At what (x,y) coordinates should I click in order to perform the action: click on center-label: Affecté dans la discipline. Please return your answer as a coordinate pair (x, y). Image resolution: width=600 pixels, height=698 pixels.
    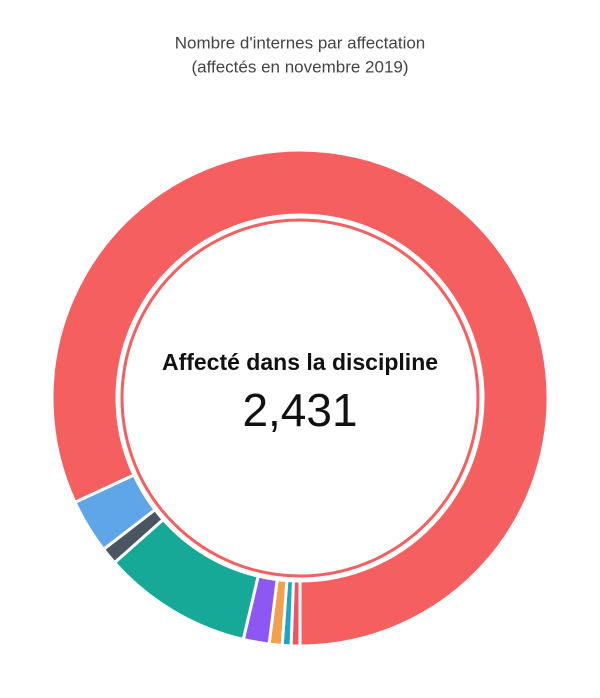
    Looking at the image, I should click on (300, 362).